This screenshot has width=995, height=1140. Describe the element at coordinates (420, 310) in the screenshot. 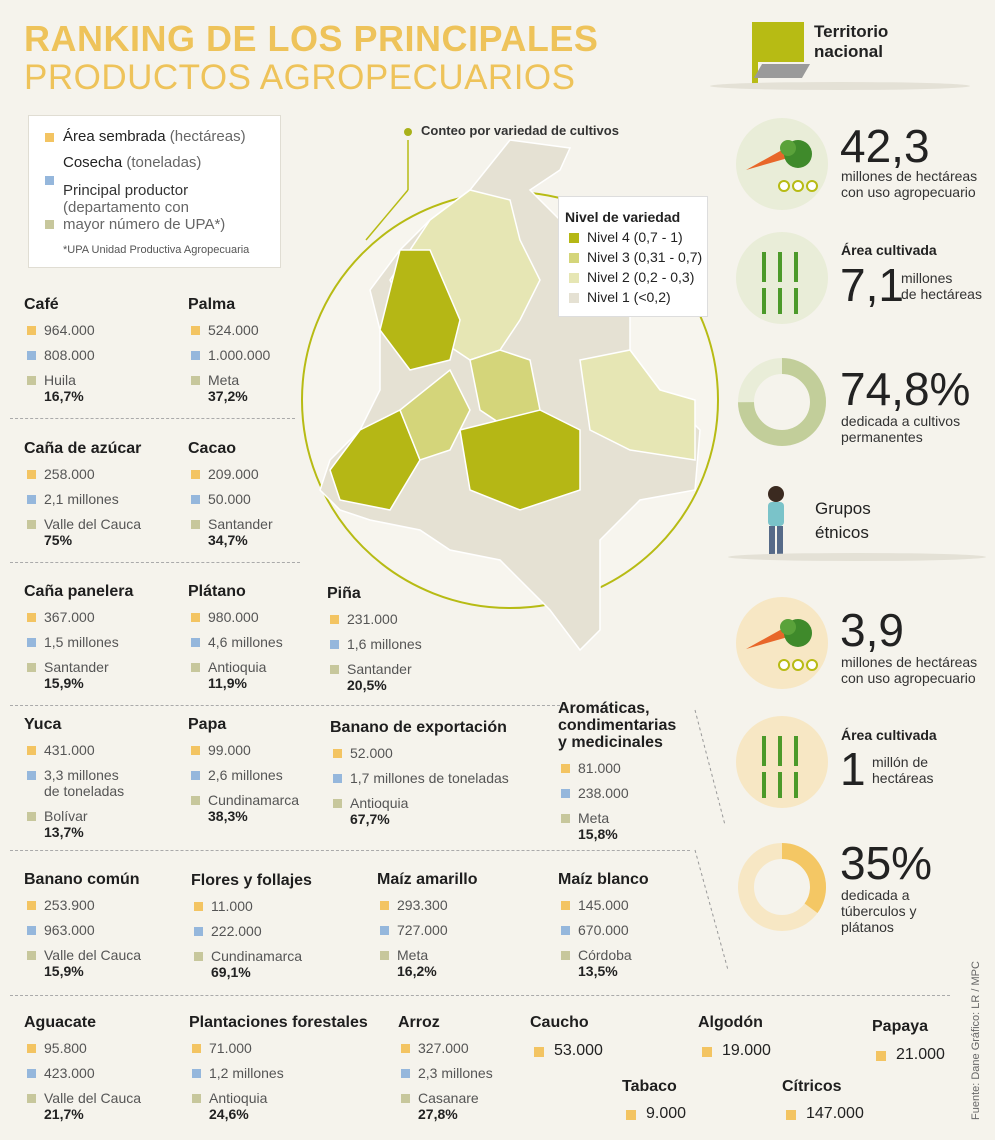

I see `map-level4-antioquia` at that location.